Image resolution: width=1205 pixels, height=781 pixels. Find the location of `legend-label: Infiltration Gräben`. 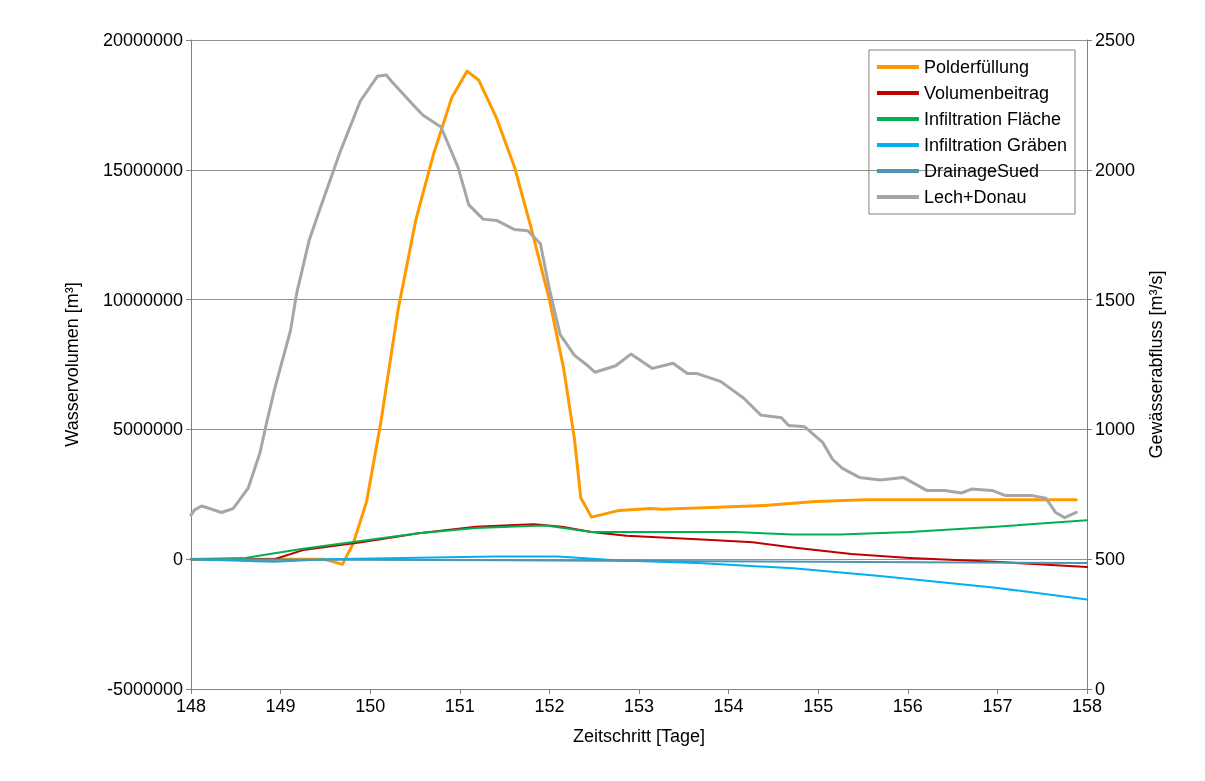

legend-label: Infiltration Gräben is located at coordinates (995, 145).